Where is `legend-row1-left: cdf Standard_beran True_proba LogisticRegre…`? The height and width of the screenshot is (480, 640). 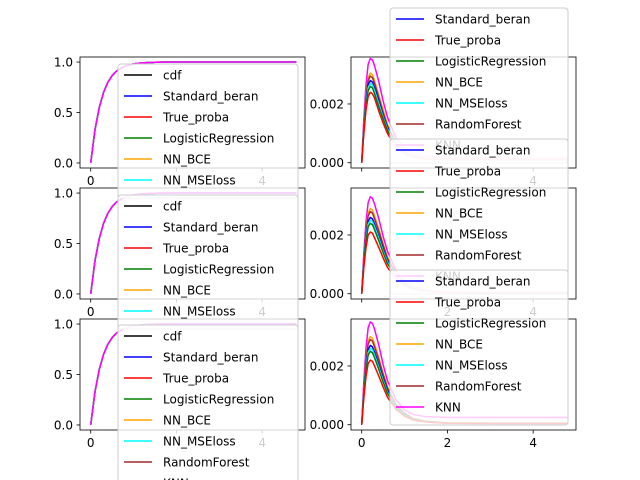
legend-row1-left: cdf Standard_beran True_proba LogisticRegre… is located at coordinates (208, 131).